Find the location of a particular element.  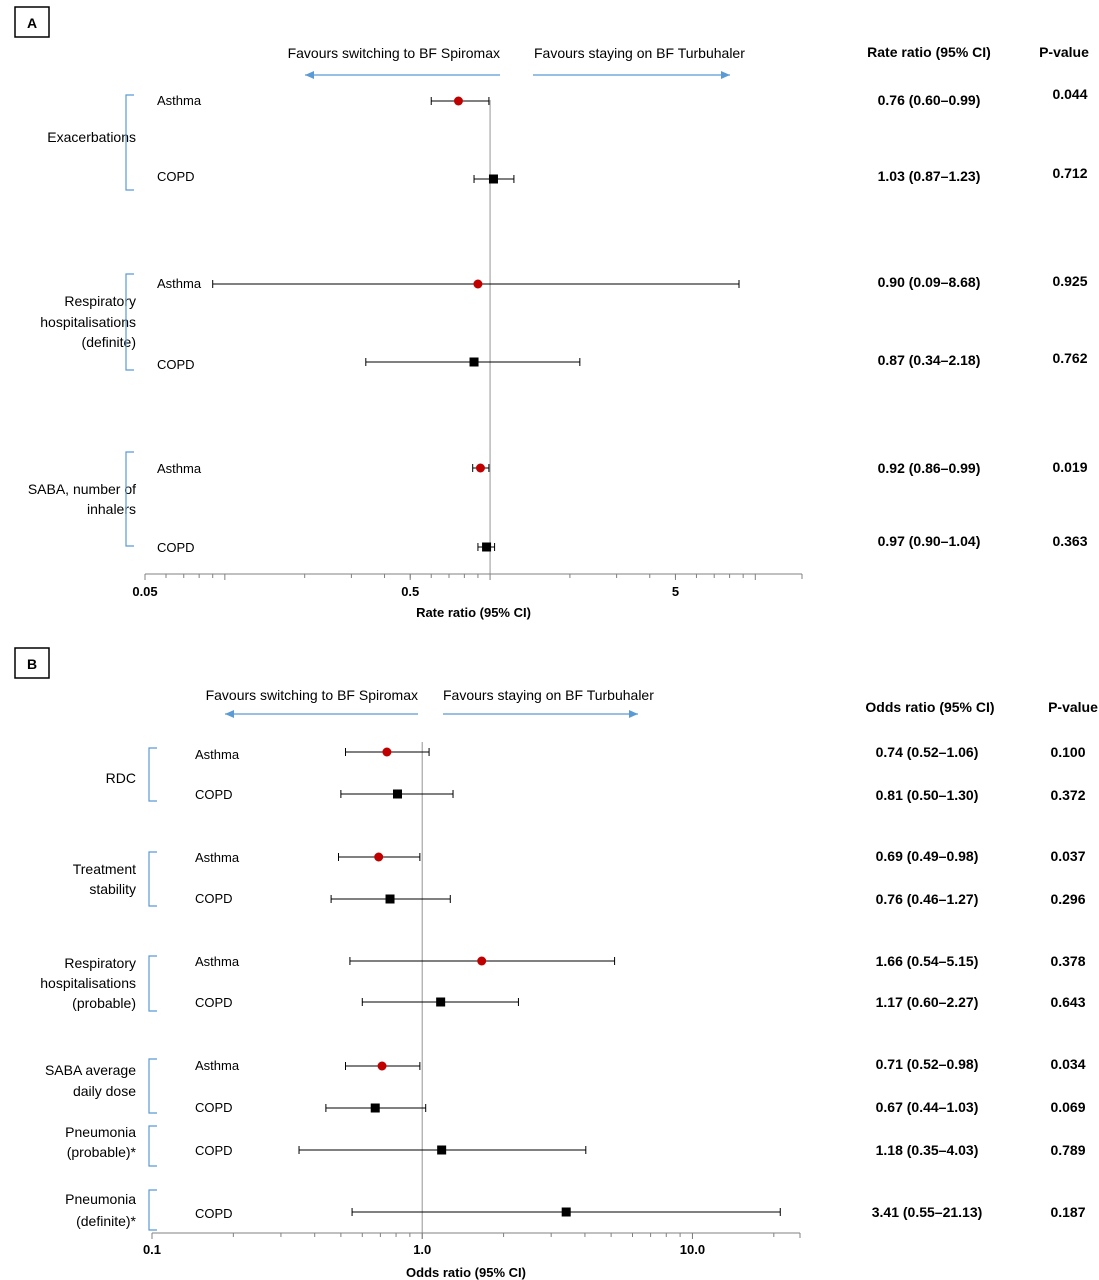

ci-text: 0.69 (0.49–0.98) is located at coordinates (927, 856).